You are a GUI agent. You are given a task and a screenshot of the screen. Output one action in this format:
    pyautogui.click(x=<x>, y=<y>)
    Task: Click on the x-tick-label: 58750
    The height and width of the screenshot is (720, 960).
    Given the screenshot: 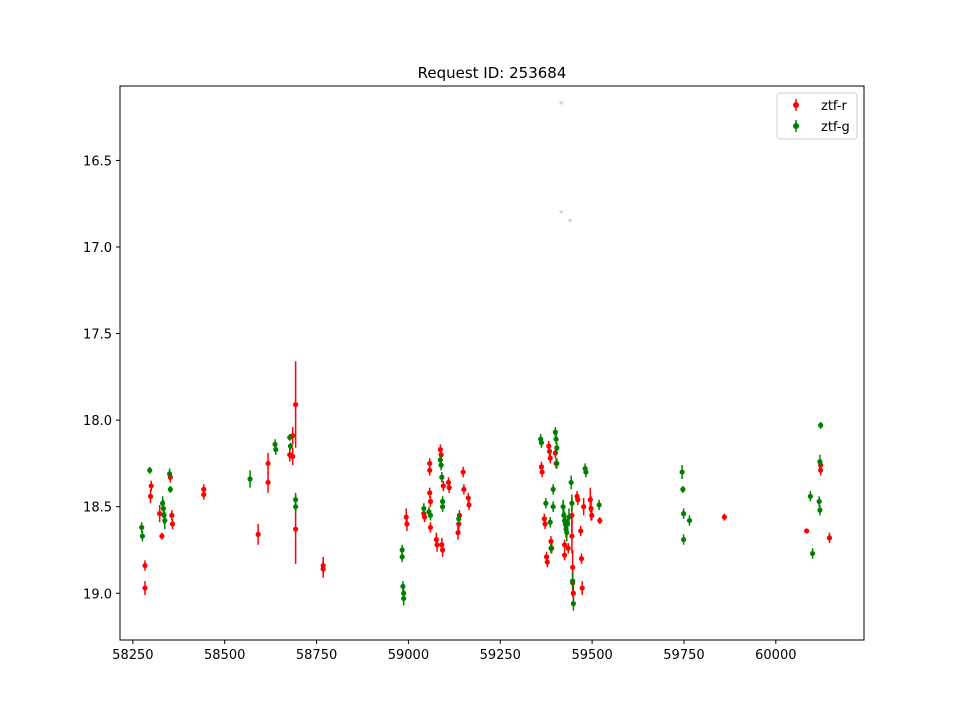 What is the action you would take?
    pyautogui.click(x=316, y=655)
    